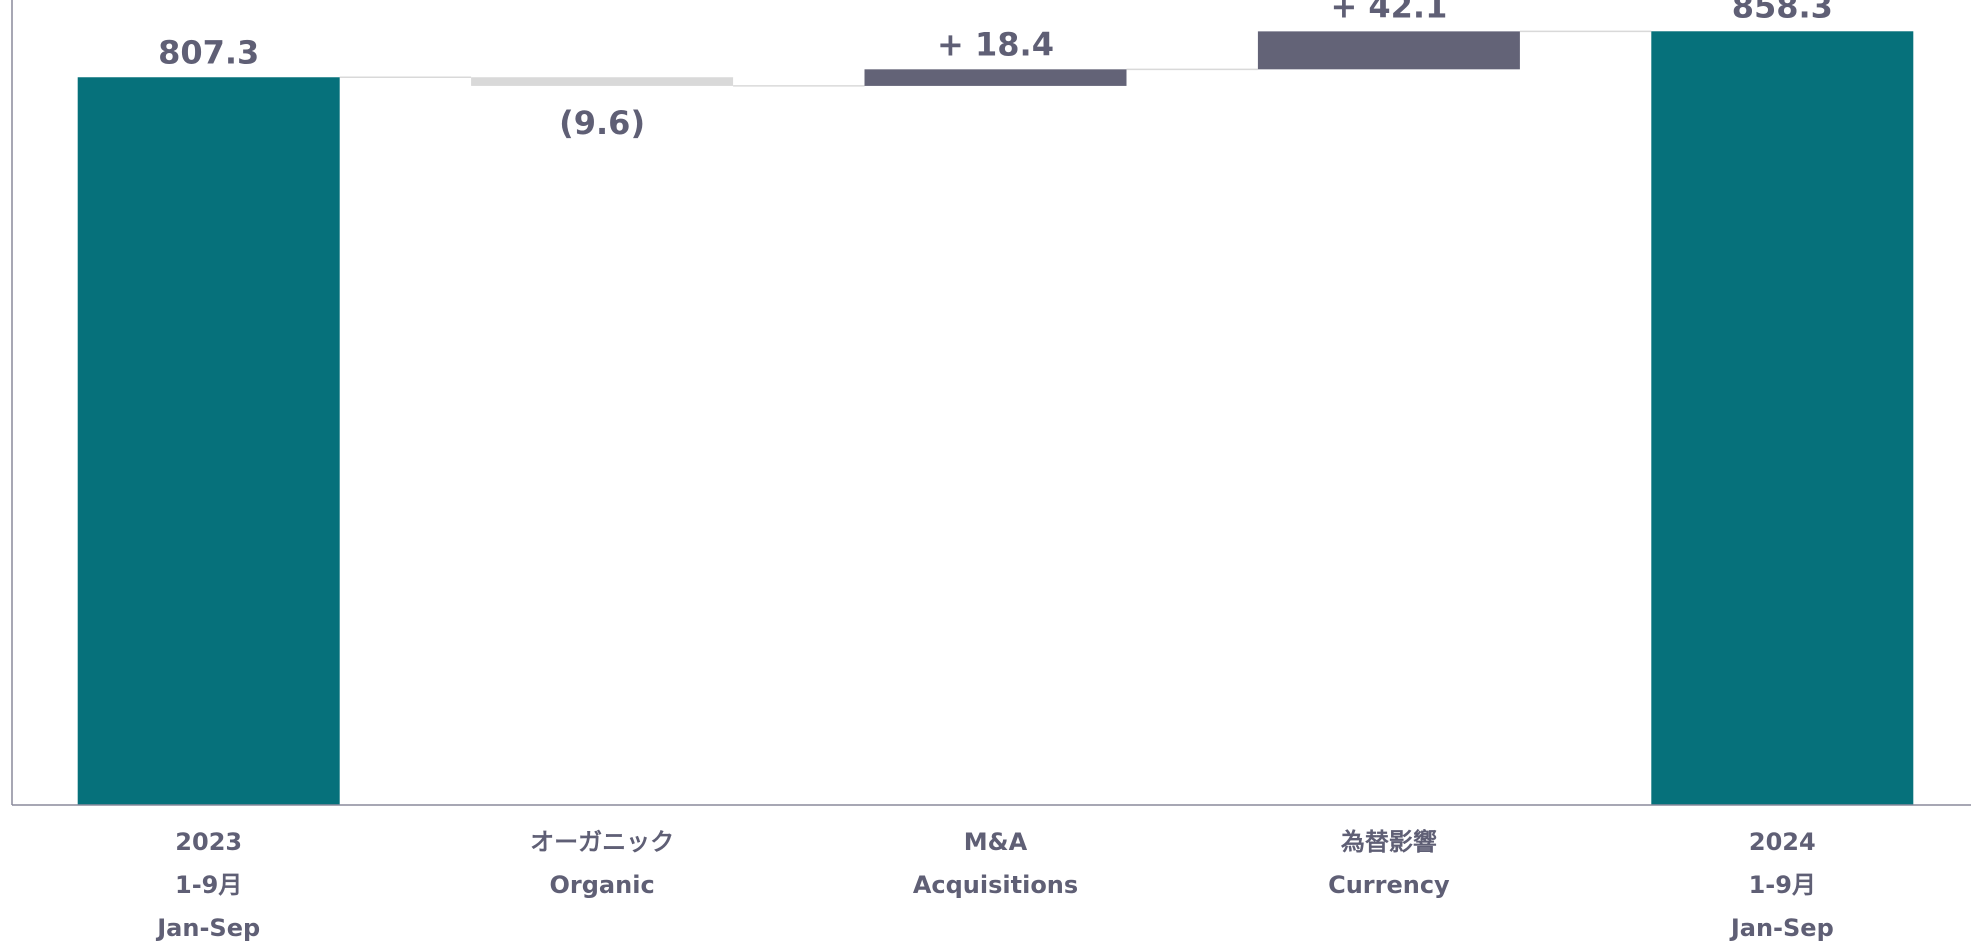 The width and height of the screenshot is (1971, 941). I want to click on category-label: 2024, so click(1782, 842).